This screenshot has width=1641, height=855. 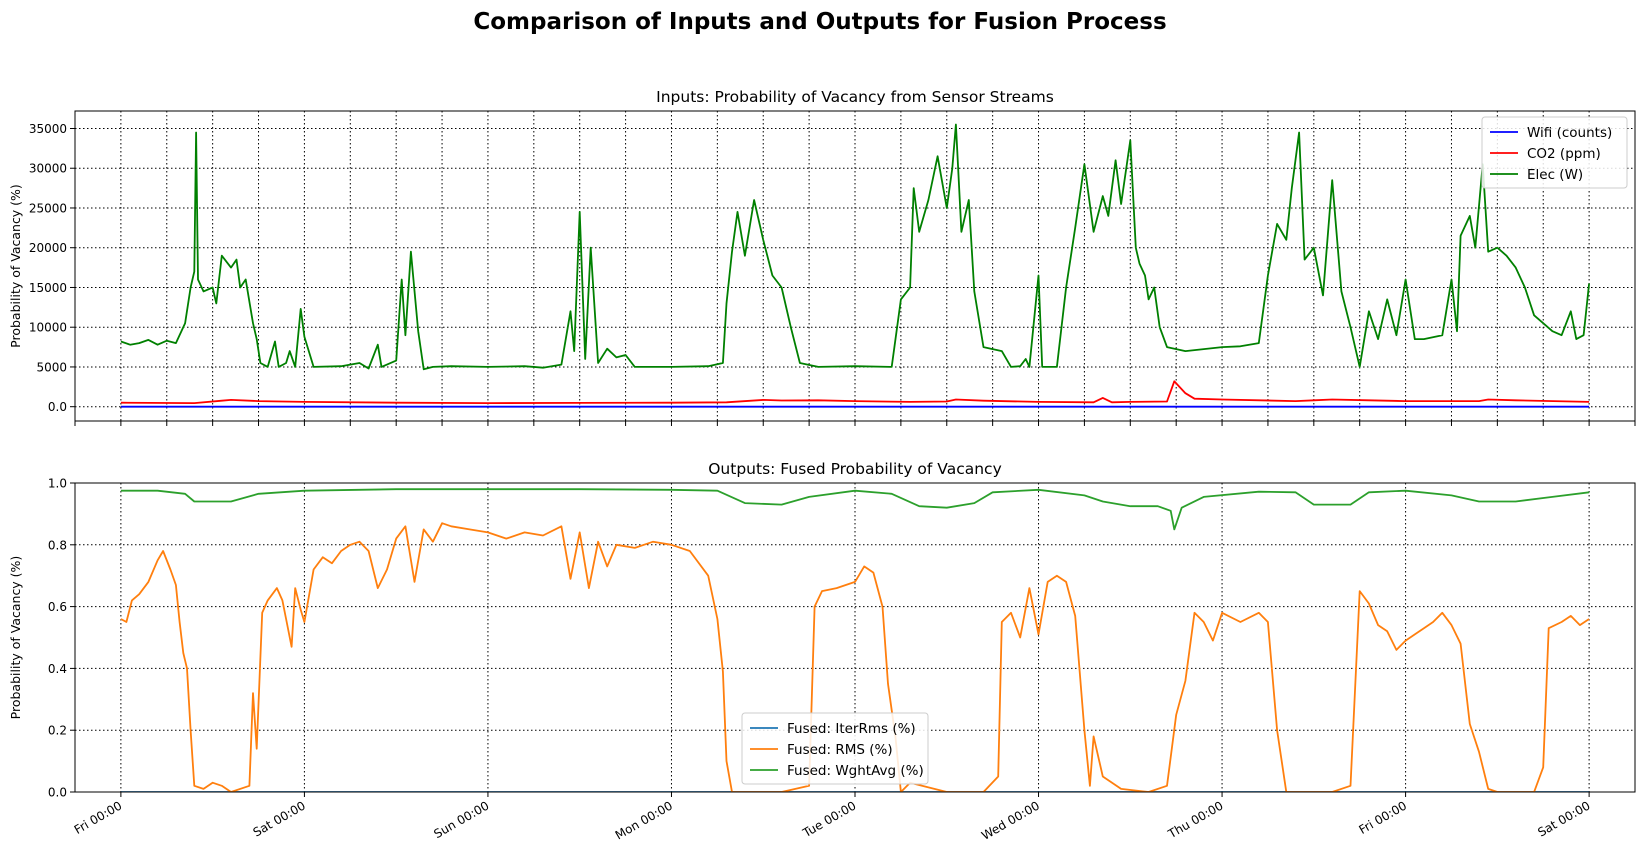 What do you see at coordinates (644, 820) in the screenshot?
I see `x-tick-label: Mon 00:00` at bounding box center [644, 820].